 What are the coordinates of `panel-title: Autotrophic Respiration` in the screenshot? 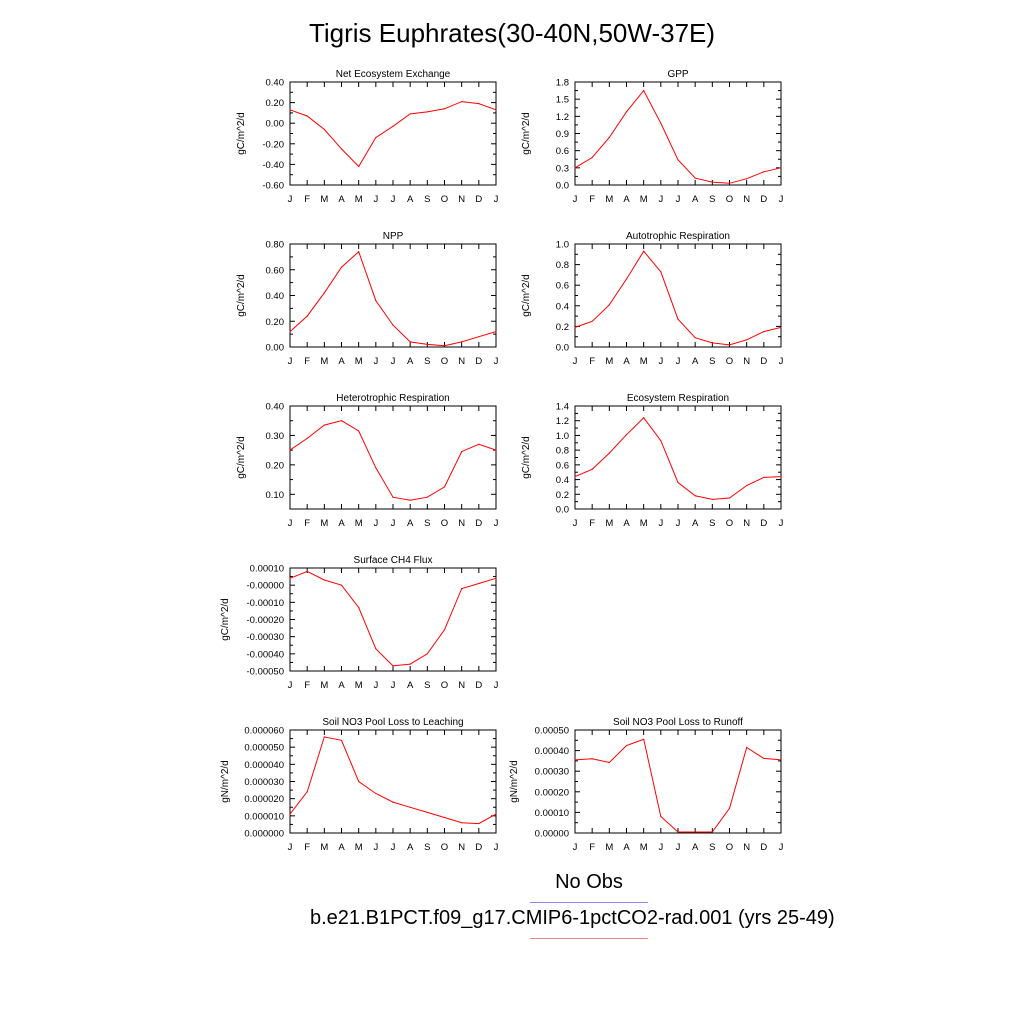 It's located at (678, 236).